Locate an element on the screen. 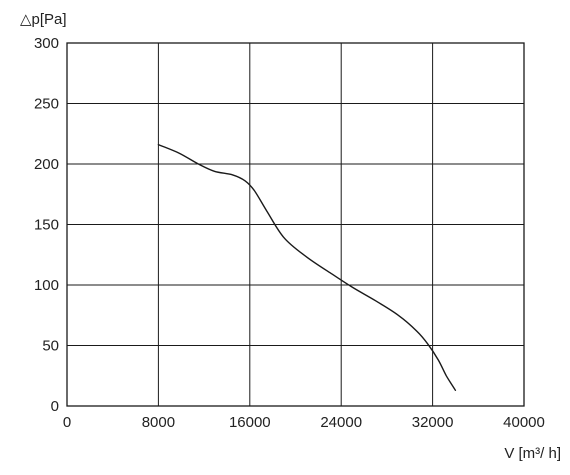 Image resolution: width=570 pixels, height=475 pixels. y-tick-label: 50 is located at coordinates (50, 346).